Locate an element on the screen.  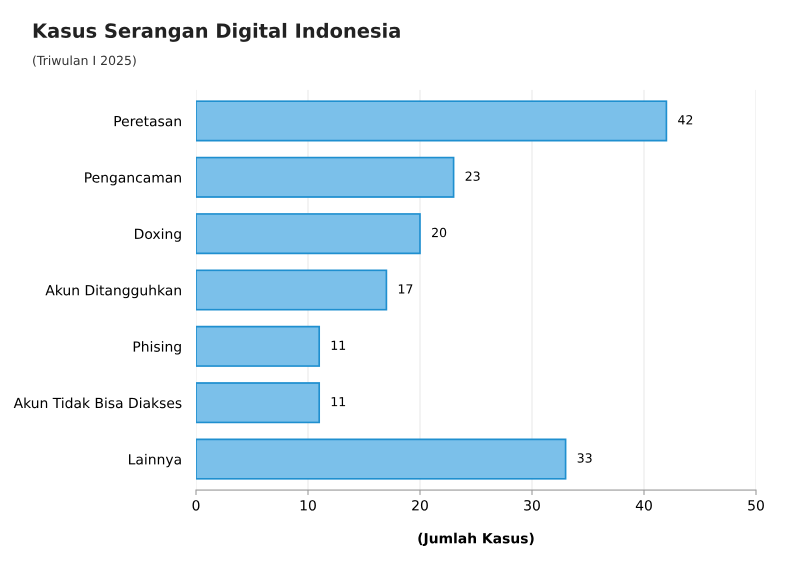
x-tick-label: 30 is located at coordinates (532, 505).